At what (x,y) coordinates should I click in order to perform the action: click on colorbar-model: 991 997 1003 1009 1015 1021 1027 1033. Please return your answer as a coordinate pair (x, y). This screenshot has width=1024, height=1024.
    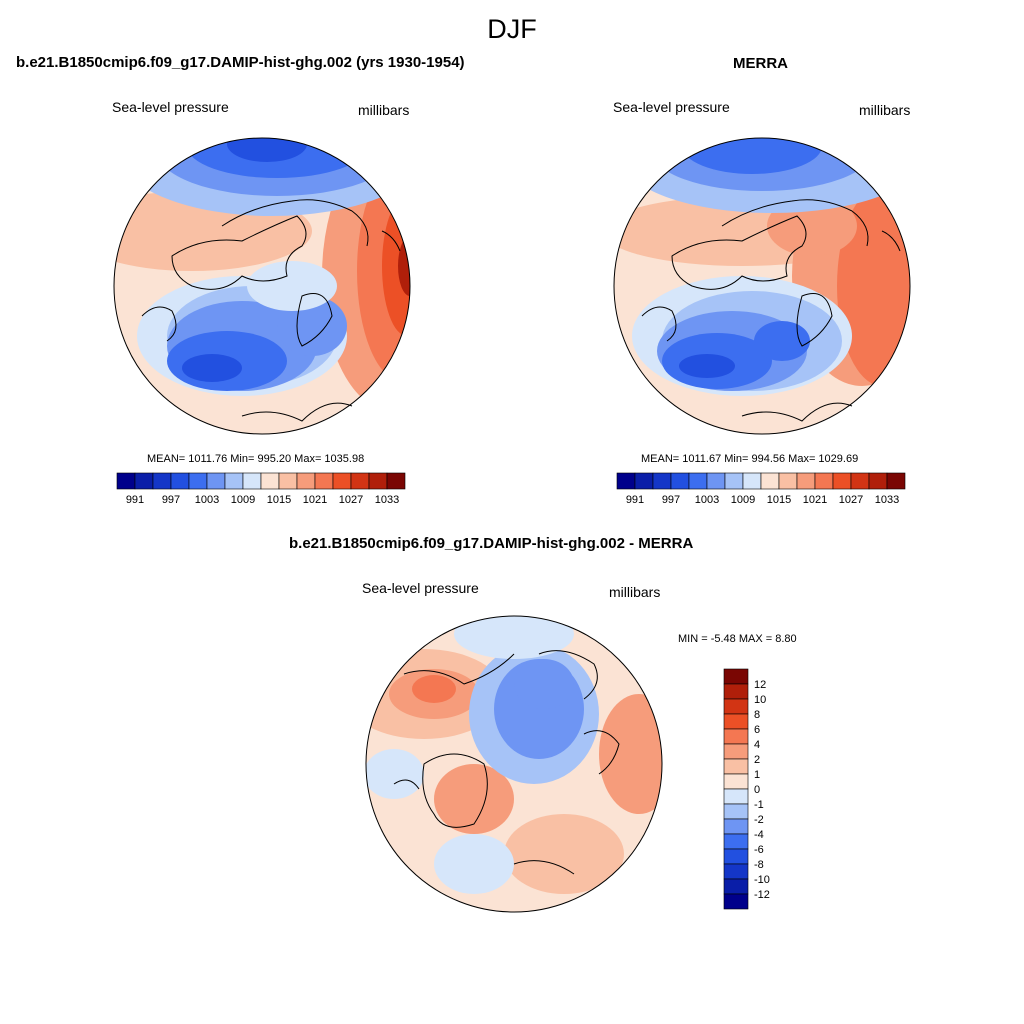
    Looking at the image, I should click on (261, 489).